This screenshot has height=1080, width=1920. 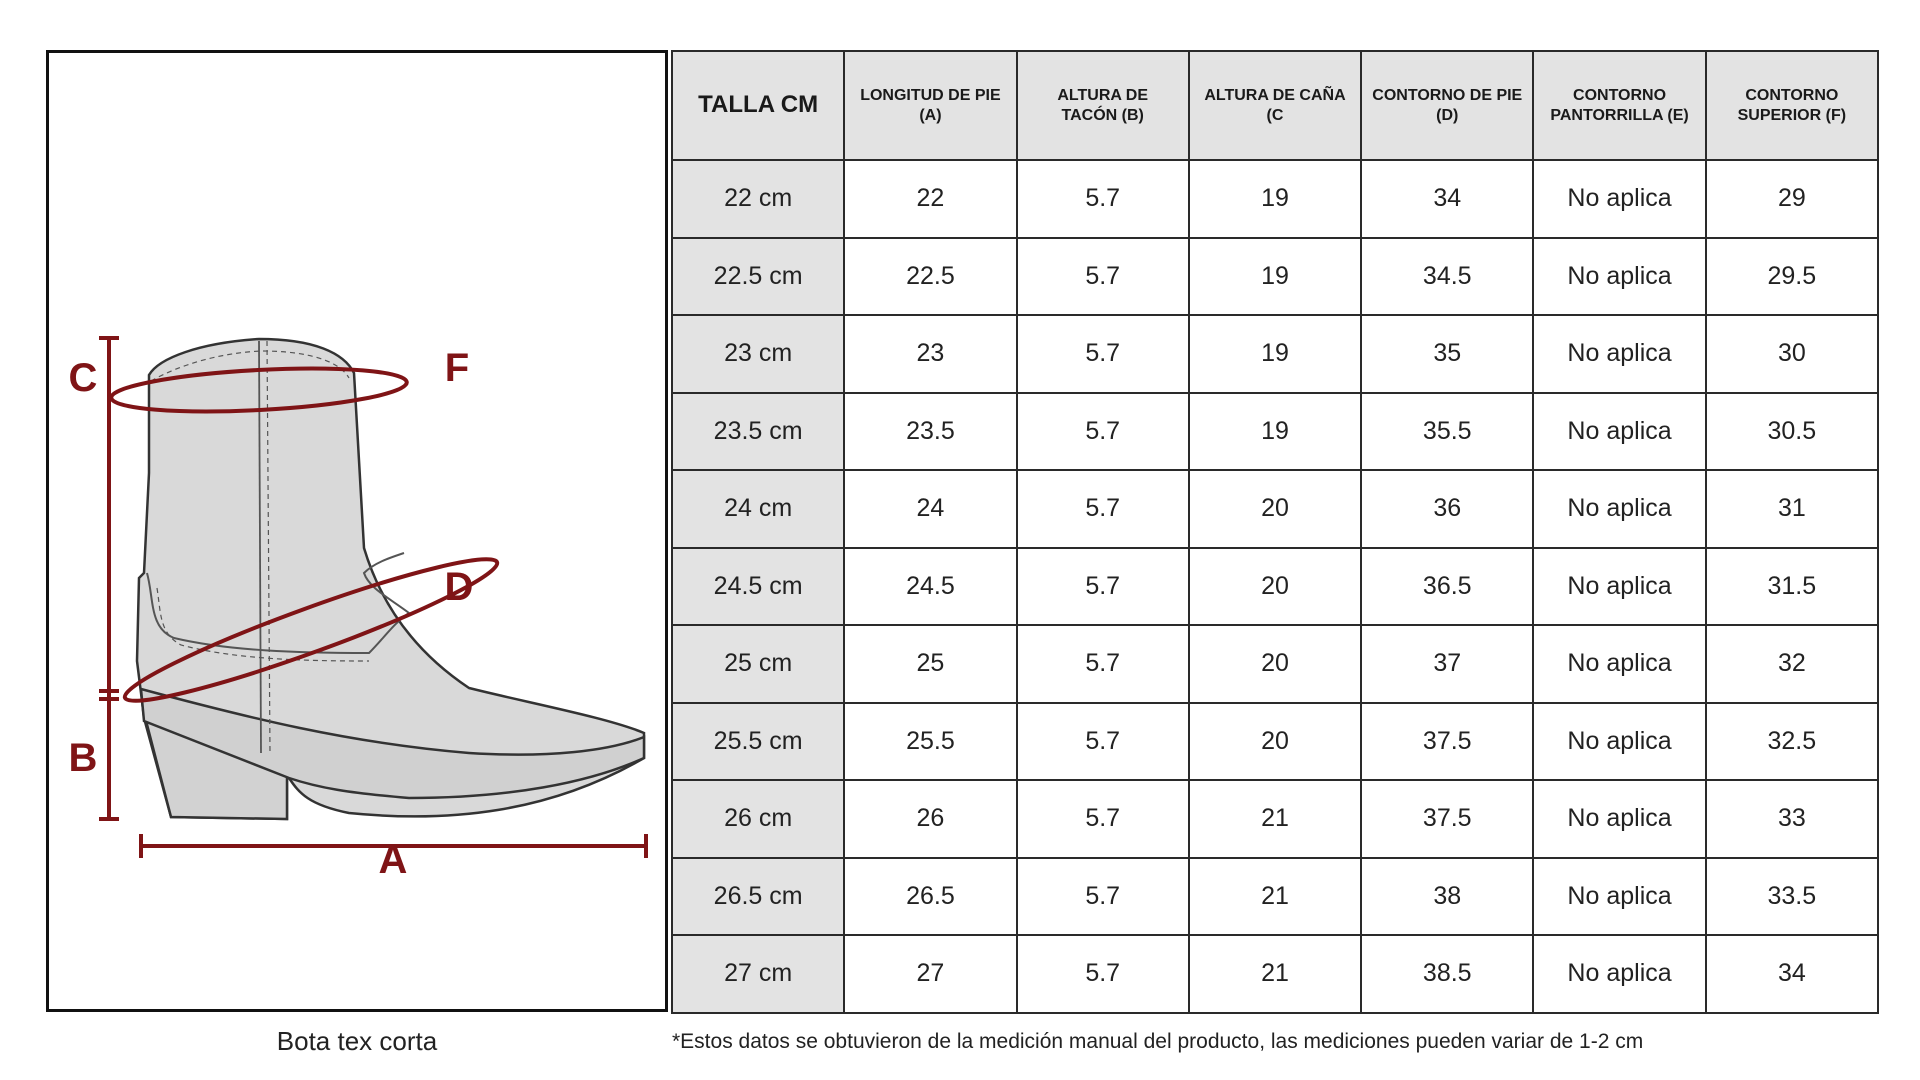 I want to click on value-cell: 38, so click(x=1447, y=896).